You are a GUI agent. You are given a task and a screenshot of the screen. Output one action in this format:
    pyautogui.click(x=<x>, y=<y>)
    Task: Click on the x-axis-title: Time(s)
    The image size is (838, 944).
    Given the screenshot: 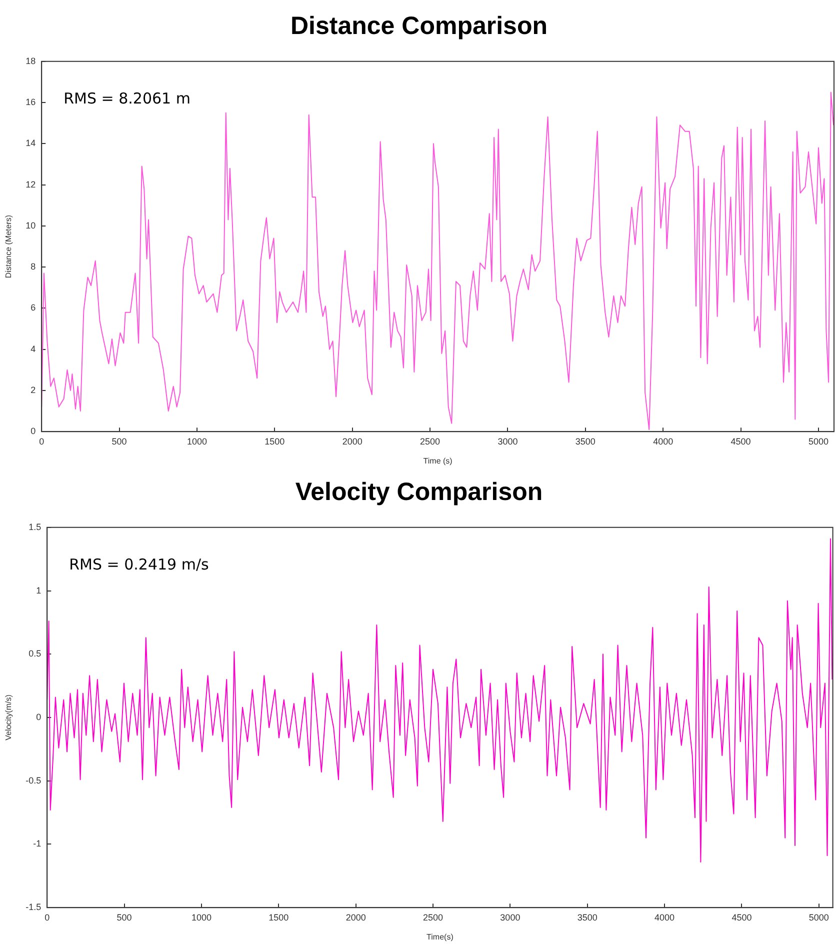 What is the action you would take?
    pyautogui.click(x=440, y=937)
    